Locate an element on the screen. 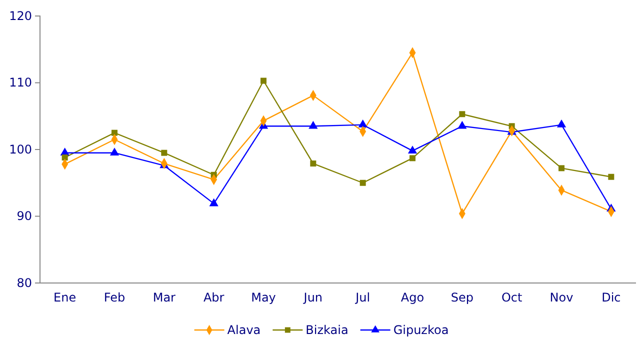 This screenshot has height=345, width=643. legend-label: Bizkaia is located at coordinates (327, 330).